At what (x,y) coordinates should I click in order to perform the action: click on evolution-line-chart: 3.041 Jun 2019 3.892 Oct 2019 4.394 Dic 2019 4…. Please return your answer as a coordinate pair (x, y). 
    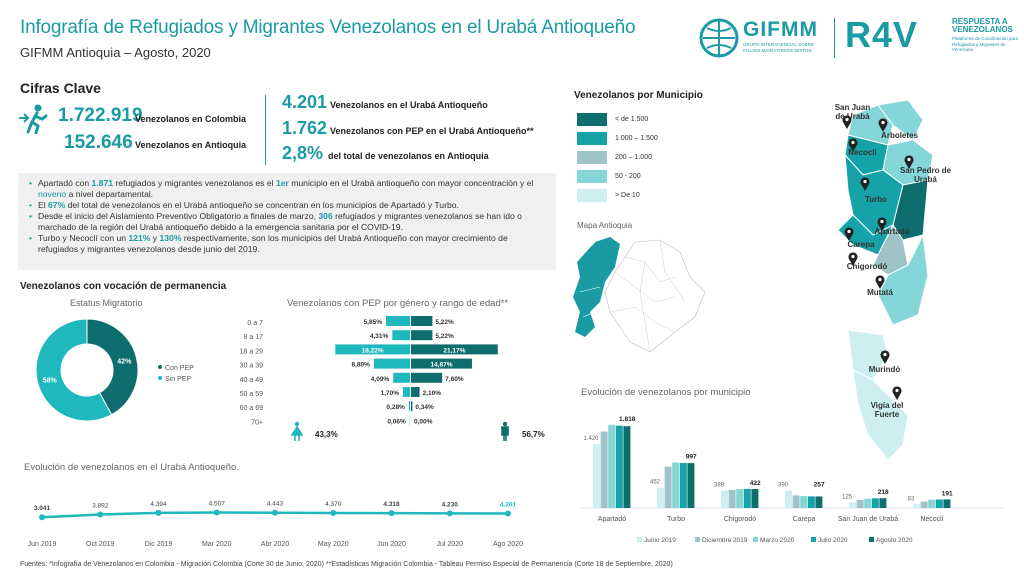
    Looking at the image, I should click on (275, 524).